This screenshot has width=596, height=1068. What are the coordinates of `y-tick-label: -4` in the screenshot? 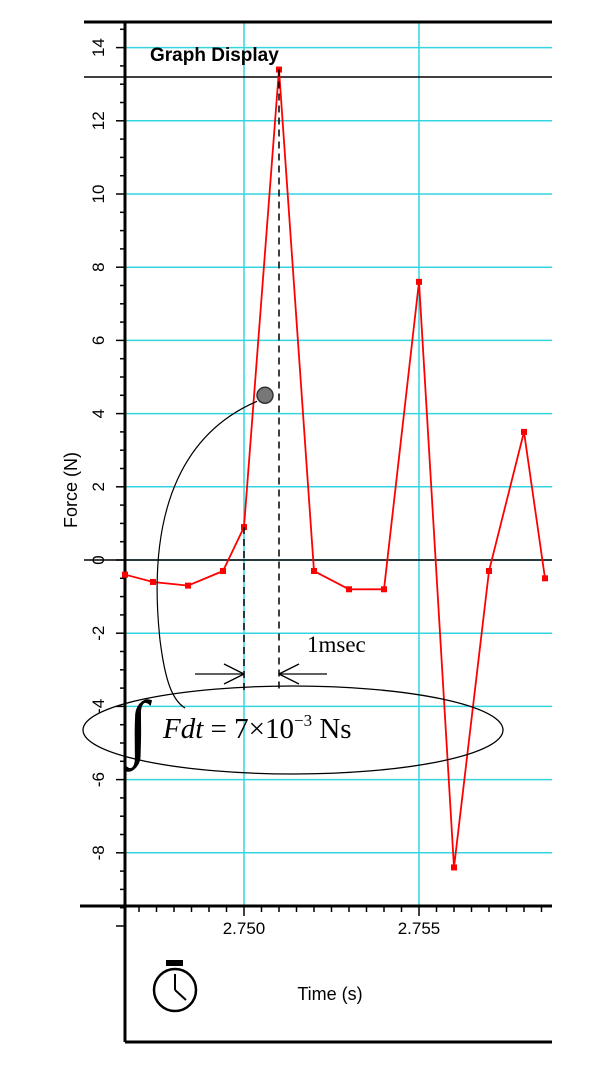 It's located at (98, 706).